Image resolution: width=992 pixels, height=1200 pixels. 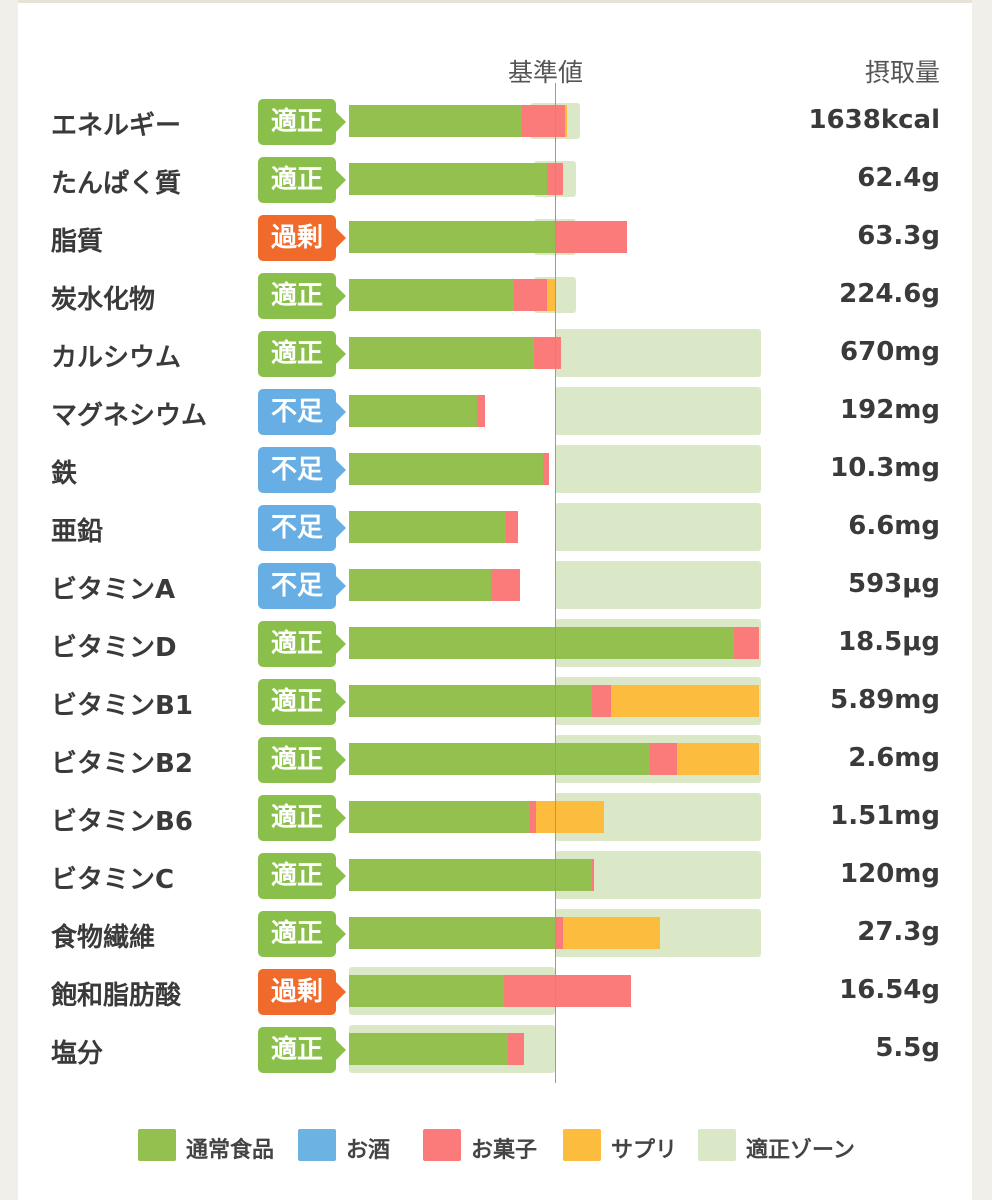 I want to click on nutrient-label: ビタミンB2, so click(x=122, y=764).